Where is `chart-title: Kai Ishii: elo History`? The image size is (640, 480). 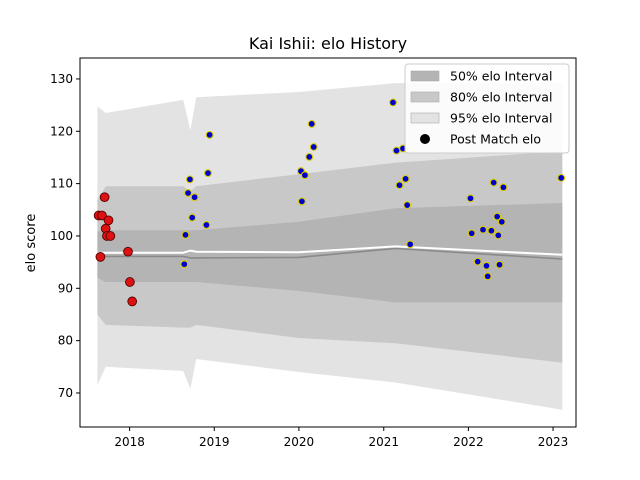
chart-title: Kai Ishii: elo History is located at coordinates (328, 43).